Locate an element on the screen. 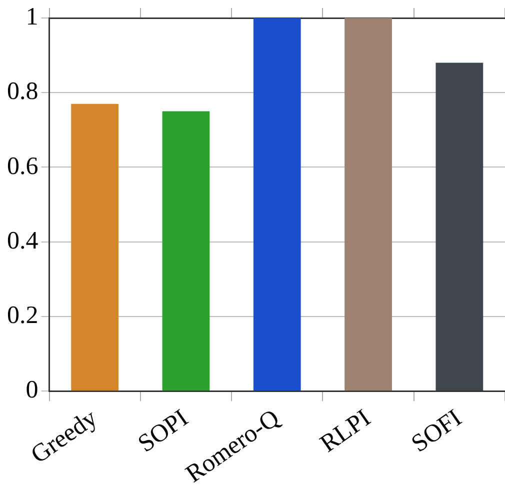  y-tick-label: 0.4 is located at coordinates (23, 240).